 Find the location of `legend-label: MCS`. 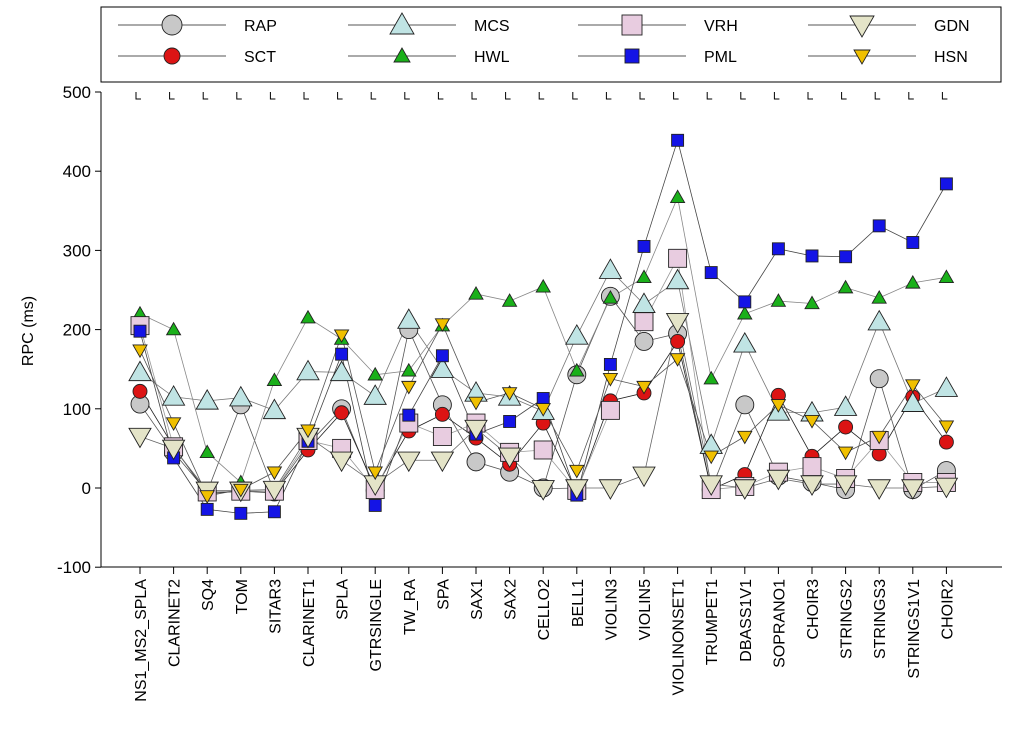

legend-label: MCS is located at coordinates (492, 26).